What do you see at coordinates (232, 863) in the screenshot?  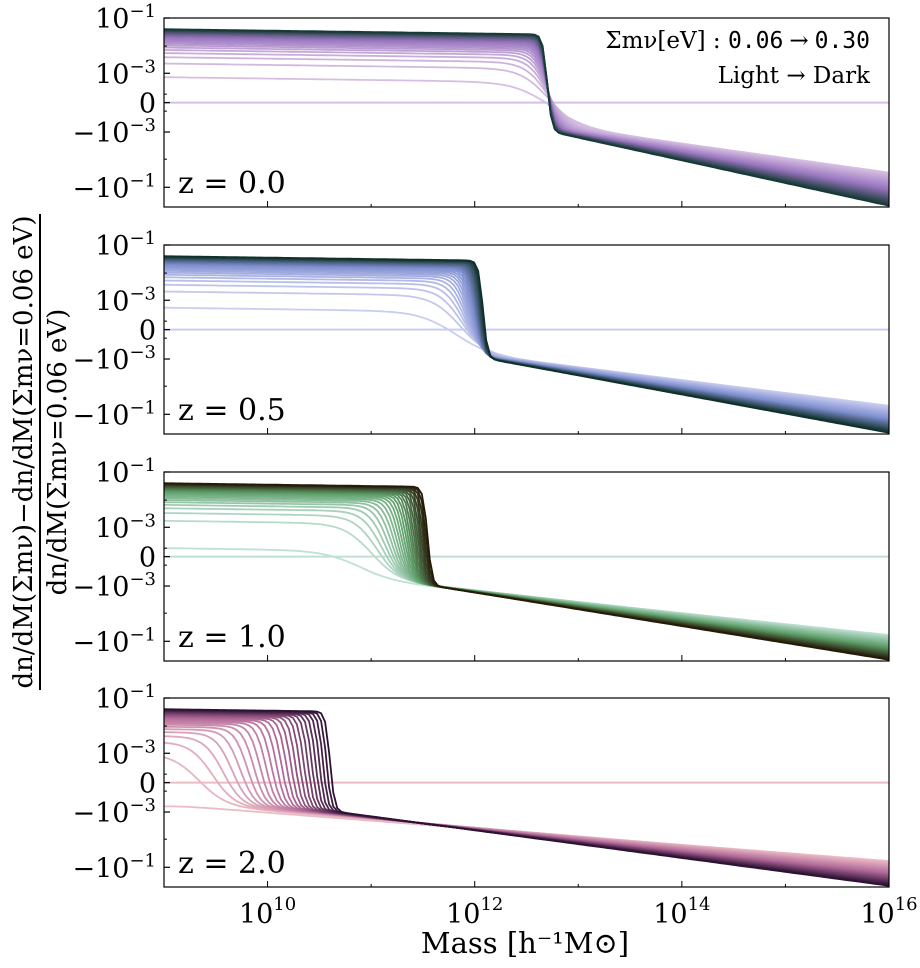 I see `panel-label: z = 2.0` at bounding box center [232, 863].